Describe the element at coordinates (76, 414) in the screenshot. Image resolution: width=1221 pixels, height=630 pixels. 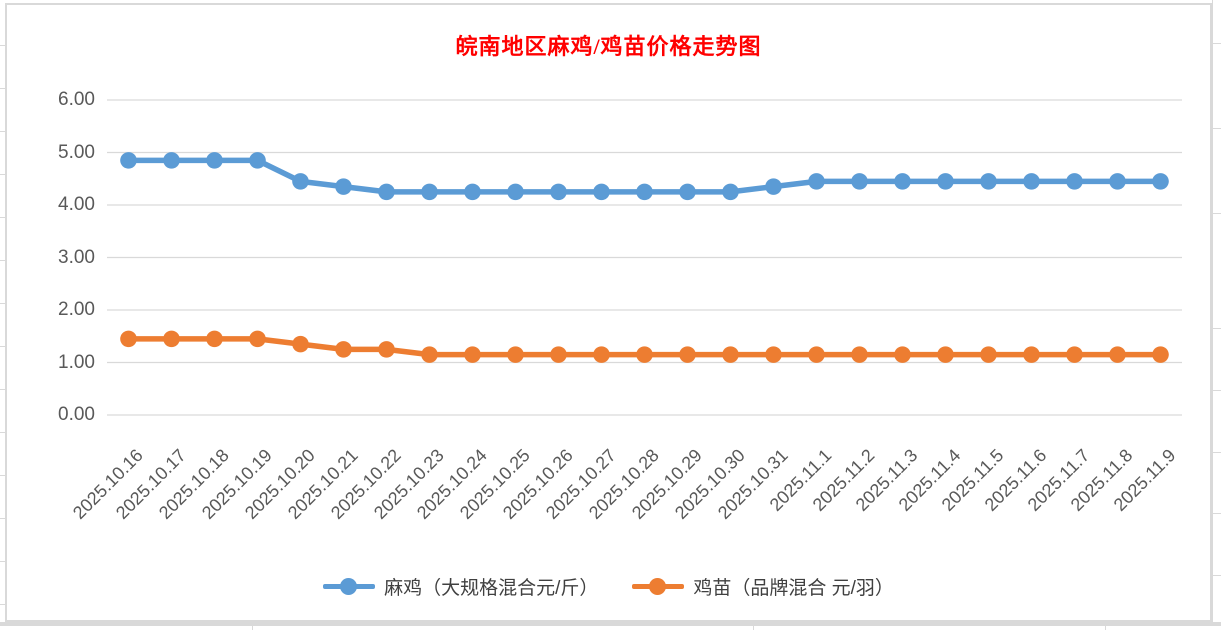
I see `y-axis-tick-label: 0.00` at that location.